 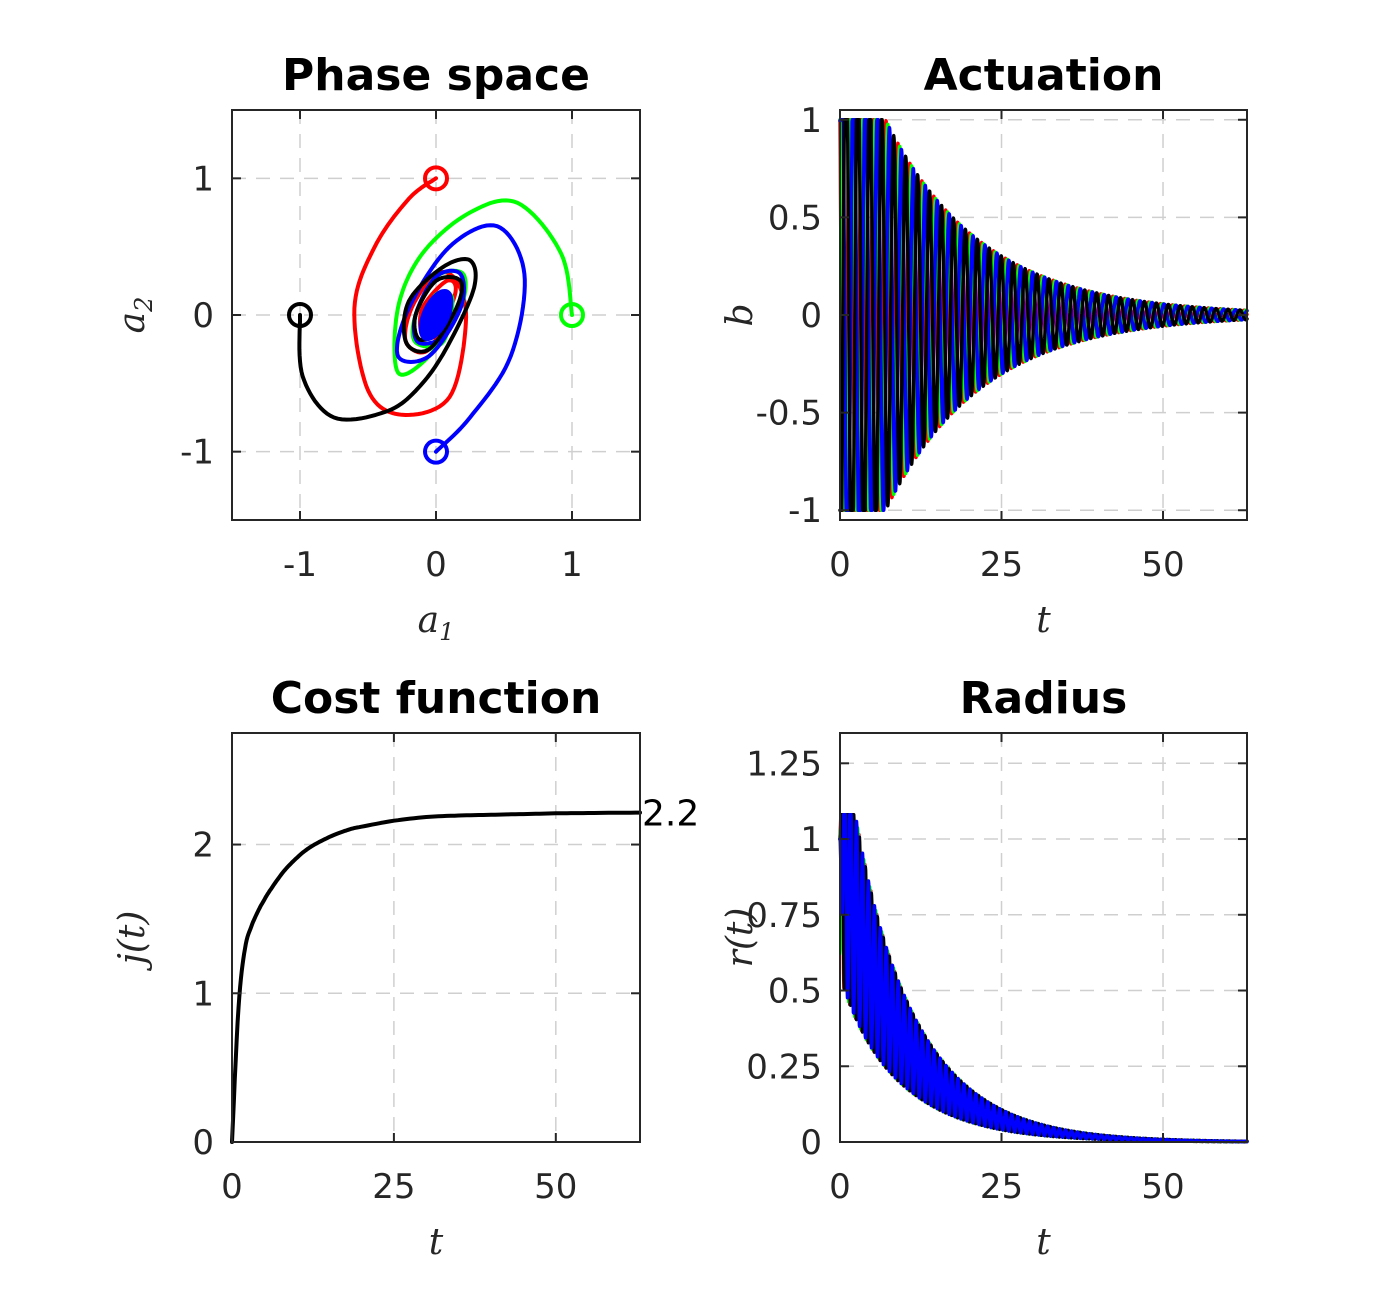 I want to click on radius-xtick-label: 25, so click(x=1001, y=1187).